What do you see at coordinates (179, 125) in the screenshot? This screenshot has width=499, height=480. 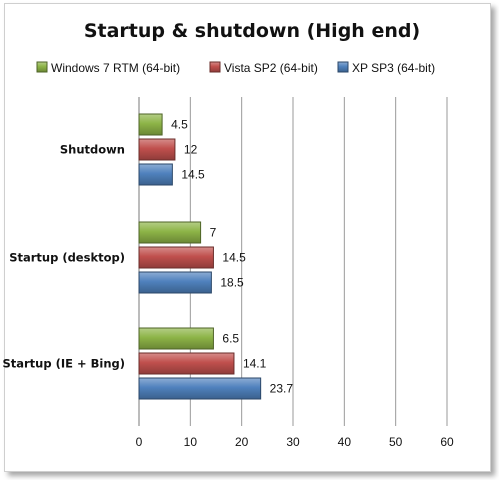 I see `data-label: 4.5` at bounding box center [179, 125].